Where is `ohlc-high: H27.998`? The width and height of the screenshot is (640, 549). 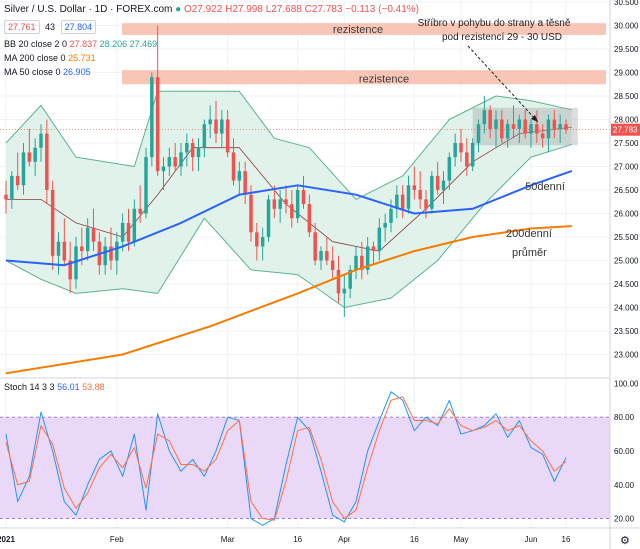
ohlc-high: H27.998 is located at coordinates (244, 9).